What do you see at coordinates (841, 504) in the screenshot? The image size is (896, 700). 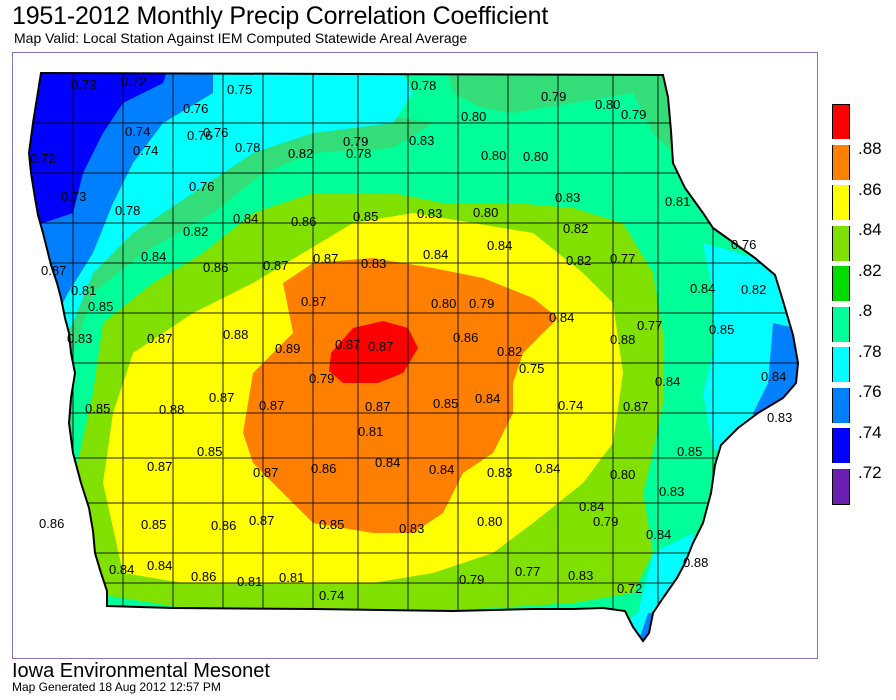 I see `legend-bottom-border` at bounding box center [841, 504].